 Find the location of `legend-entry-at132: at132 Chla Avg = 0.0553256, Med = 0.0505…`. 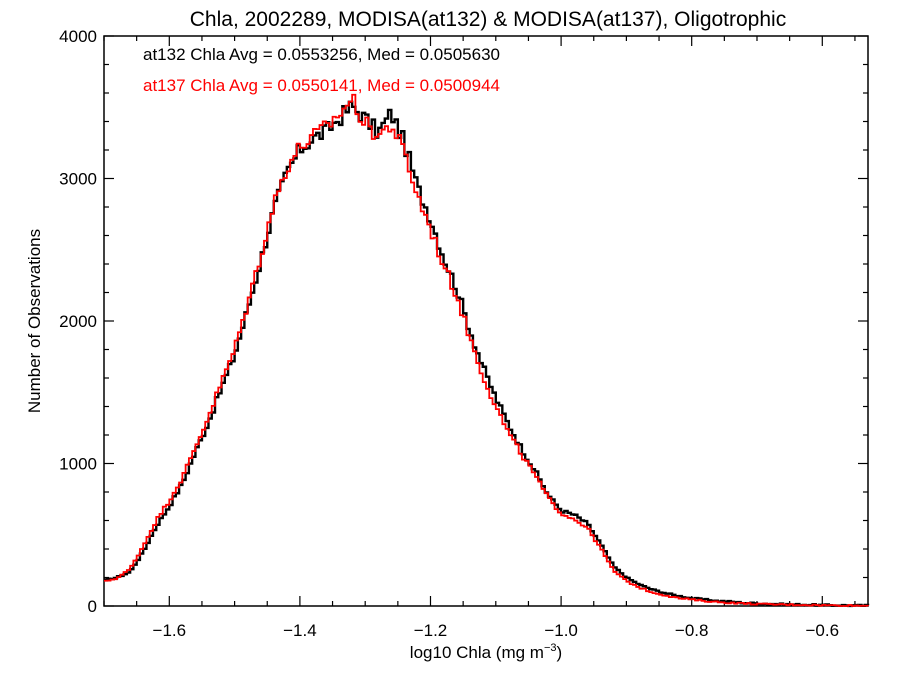

legend-entry-at132: at132 Chla Avg = 0.0553256, Med = 0.0505… is located at coordinates (321, 54).